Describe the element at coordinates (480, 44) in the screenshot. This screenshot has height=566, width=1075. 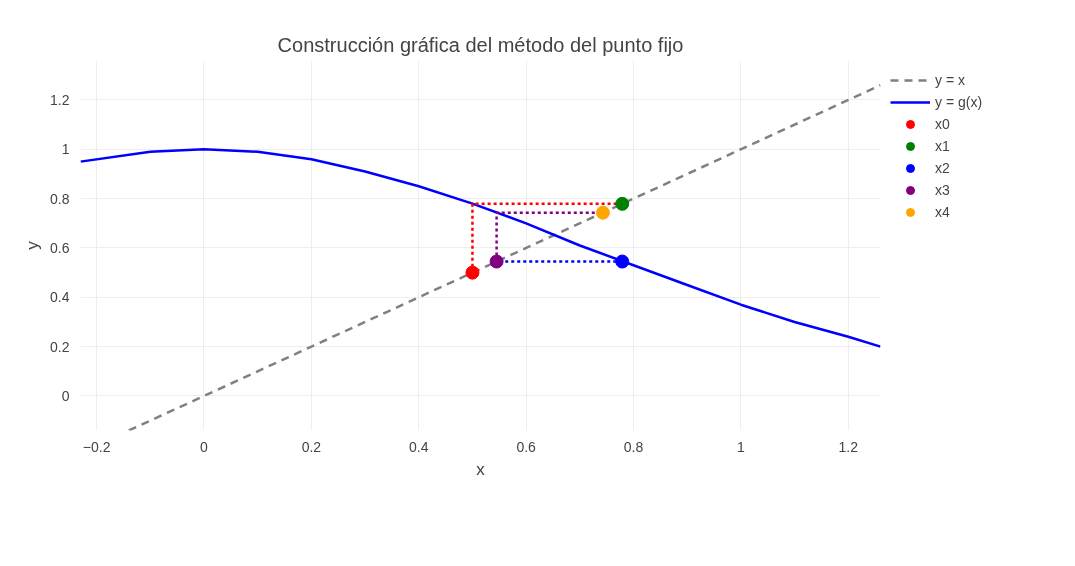
I see `chart-title: Construcción gráfica del método del punto fijo` at that location.